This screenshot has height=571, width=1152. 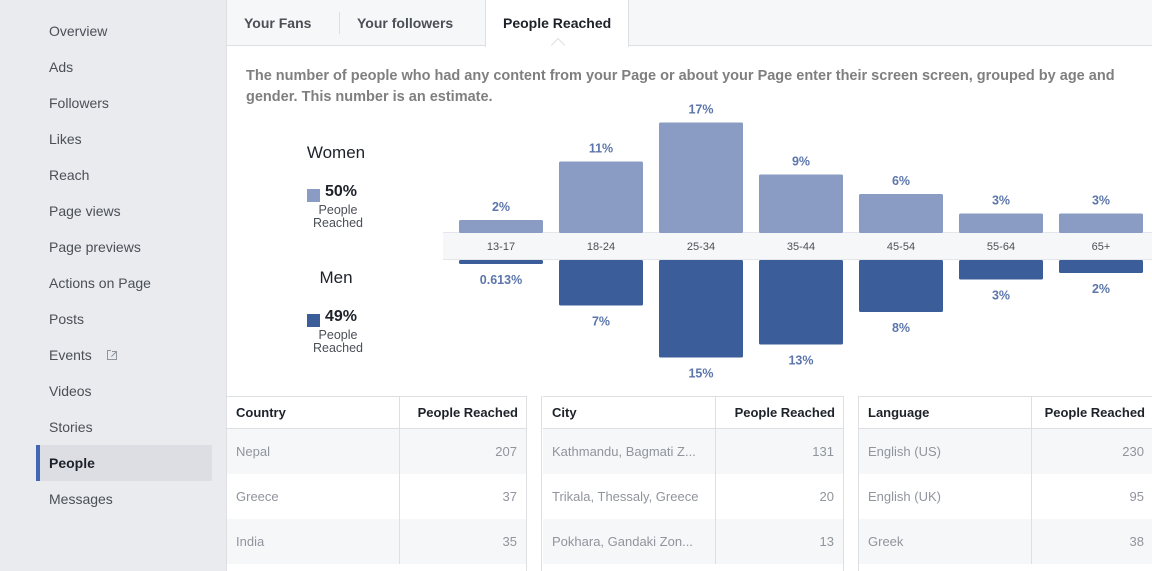 What do you see at coordinates (376, 451) in the screenshot?
I see `table-row: Nepal 207` at bounding box center [376, 451].